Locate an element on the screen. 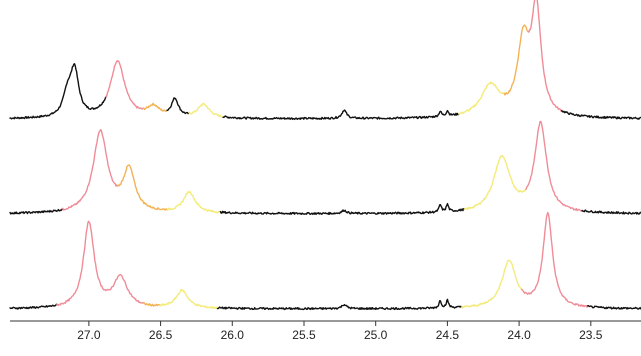 Image resolution: width=641 pixels, height=356 pixels. x-tick-label: 24.0 is located at coordinates (519, 335).